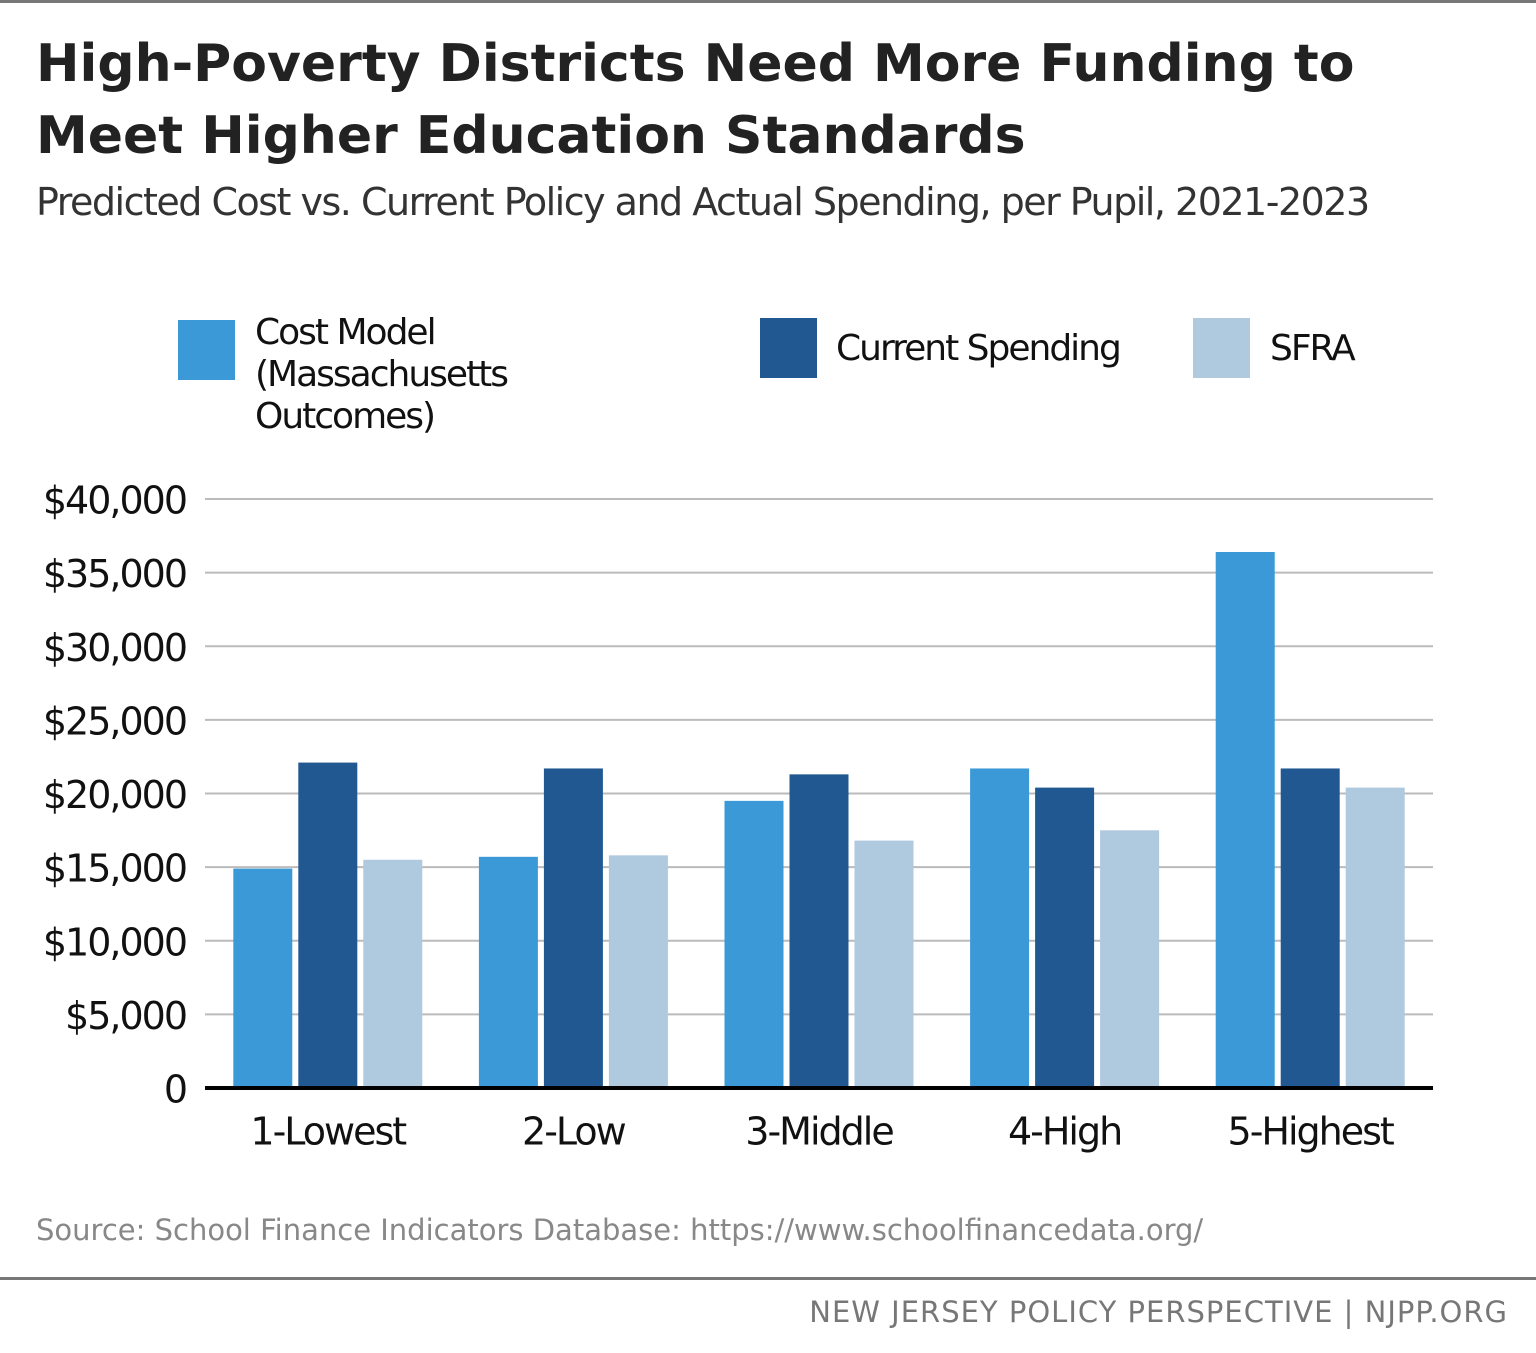  What do you see at coordinates (1158, 1312) in the screenshot?
I see `footer: NEW JERSEY POLICY PERSPECTIVE | NJPP.ORG` at bounding box center [1158, 1312].